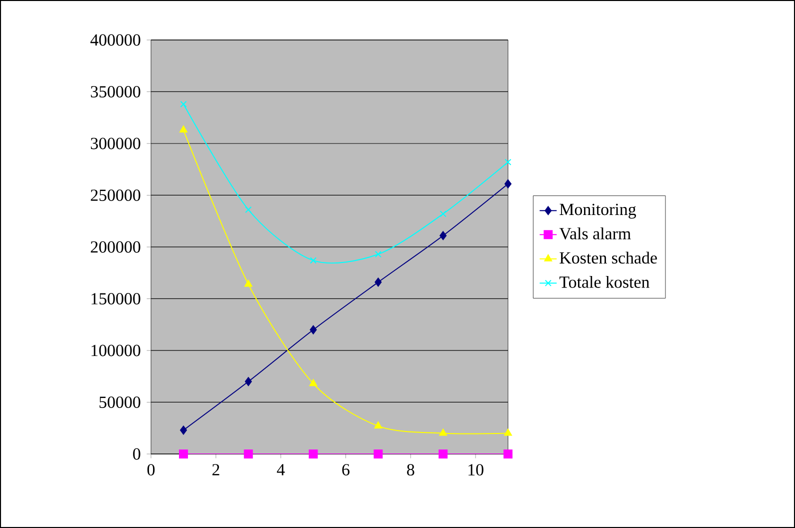 The height and width of the screenshot is (528, 795). Describe the element at coordinates (115, 40) in the screenshot. I see `y-tick-label: 400000` at that location.